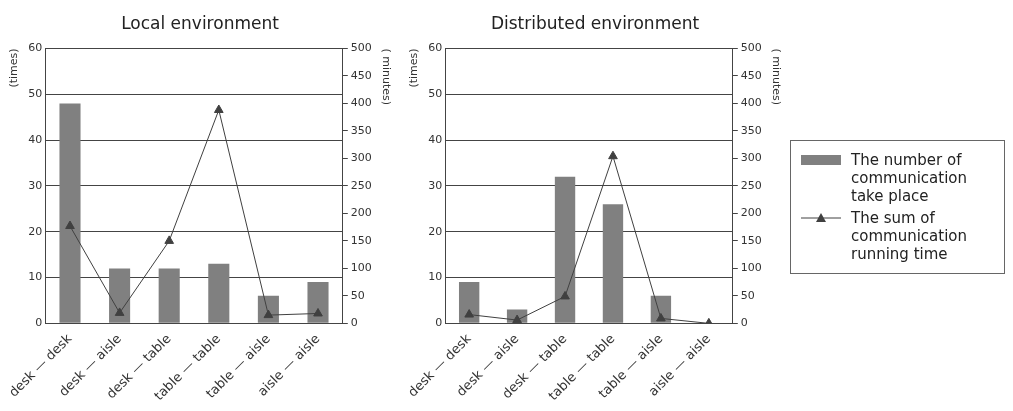 The height and width of the screenshot is (411, 1013). Describe the element at coordinates (909, 236) in the screenshot. I see `legend-label: The sum of communication running time` at that location.